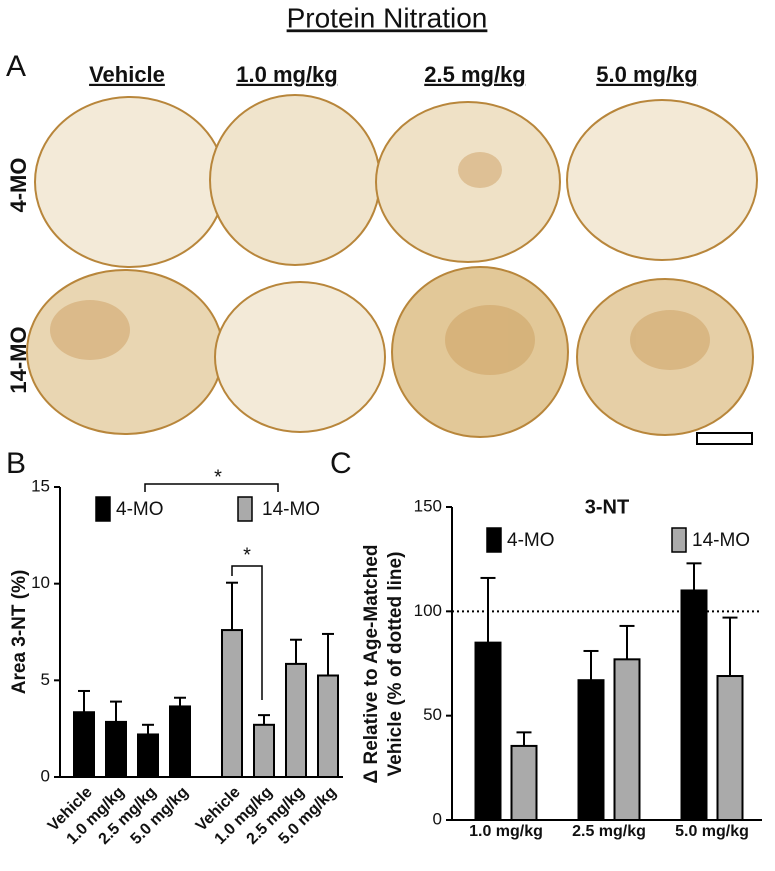 The height and width of the screenshot is (871, 775). I want to click on row-label: 4-MO, so click(18, 185).